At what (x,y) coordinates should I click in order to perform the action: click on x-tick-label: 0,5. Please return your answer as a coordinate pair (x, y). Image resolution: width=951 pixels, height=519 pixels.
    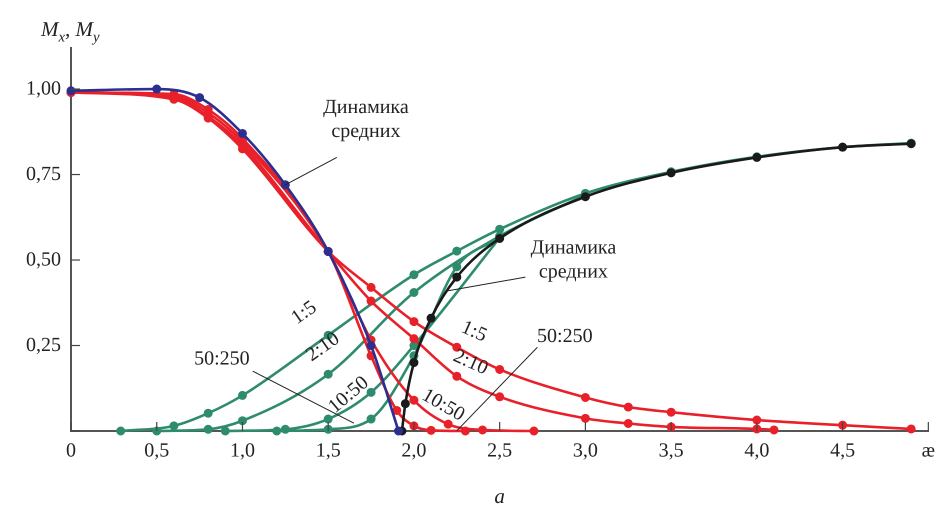
    Looking at the image, I should click on (157, 450).